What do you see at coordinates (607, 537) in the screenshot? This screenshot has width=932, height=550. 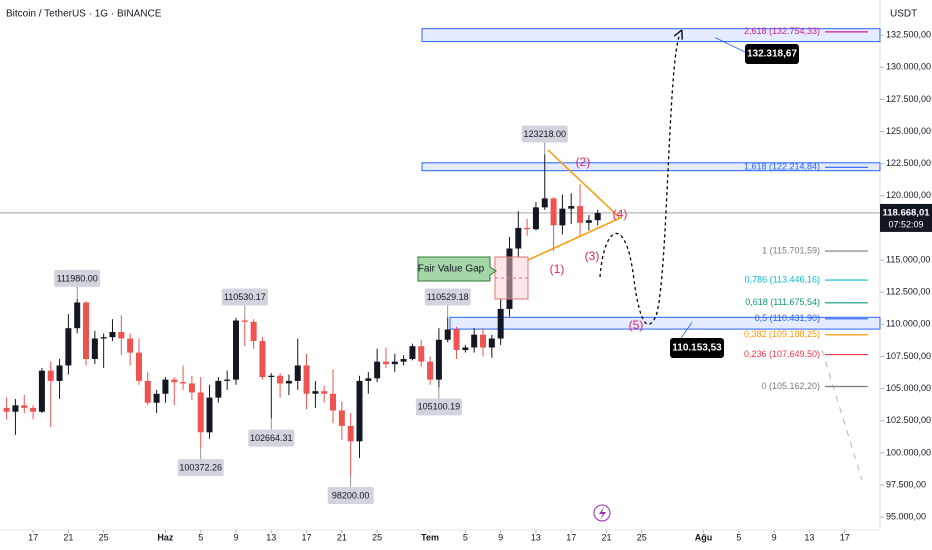 I see `x-tick-label: 21` at bounding box center [607, 537].